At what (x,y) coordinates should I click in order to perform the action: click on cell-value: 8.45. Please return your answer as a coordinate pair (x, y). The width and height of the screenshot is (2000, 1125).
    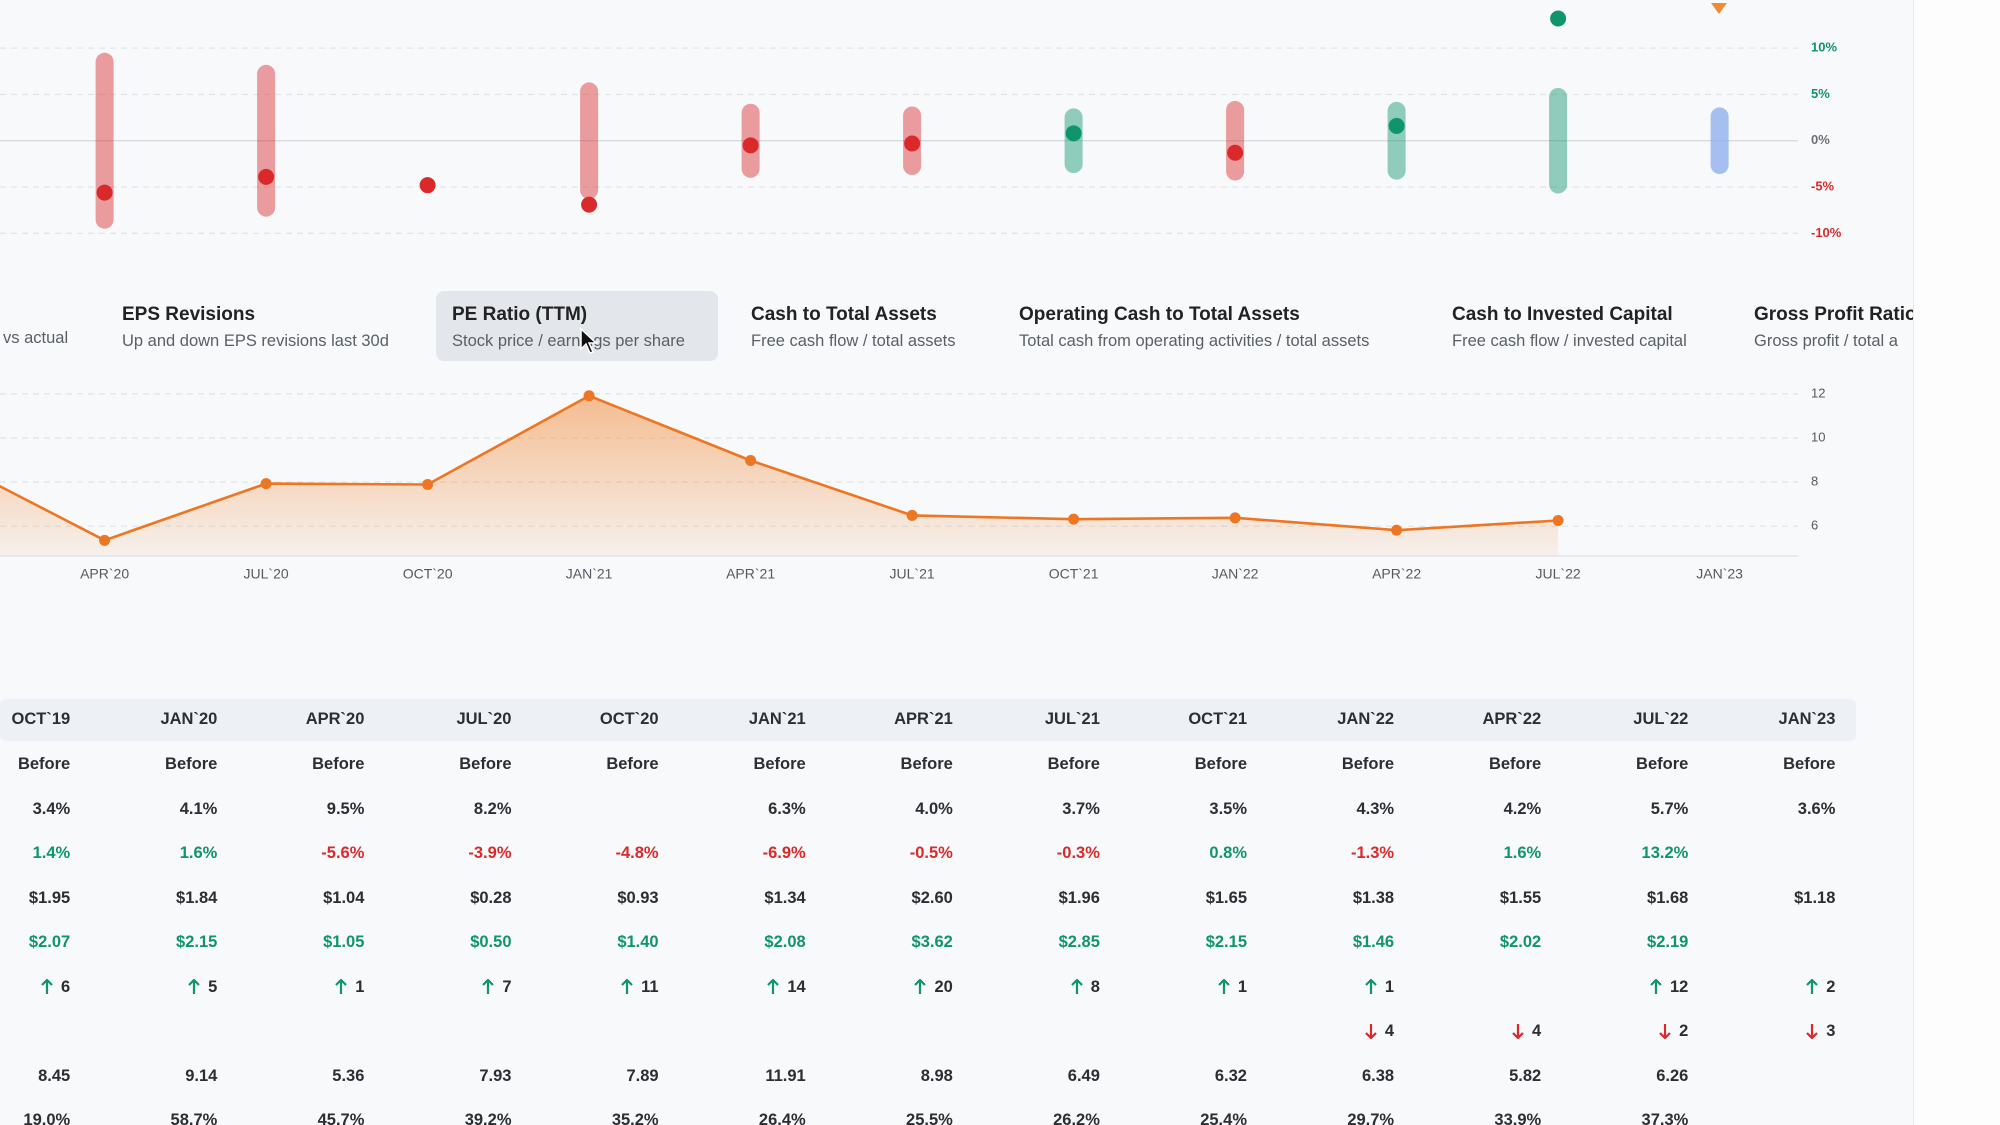
    Looking at the image, I should click on (54, 1075).